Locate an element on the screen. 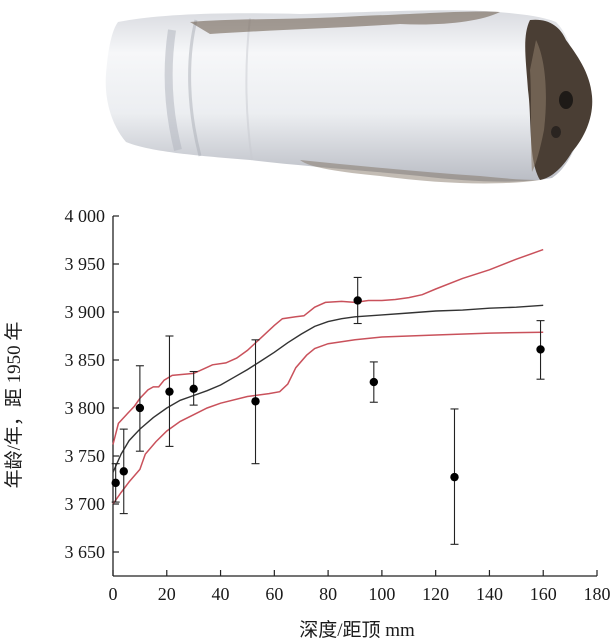 This screenshot has width=616, height=643. y-tick-label: 3 950 is located at coordinates (85, 264).